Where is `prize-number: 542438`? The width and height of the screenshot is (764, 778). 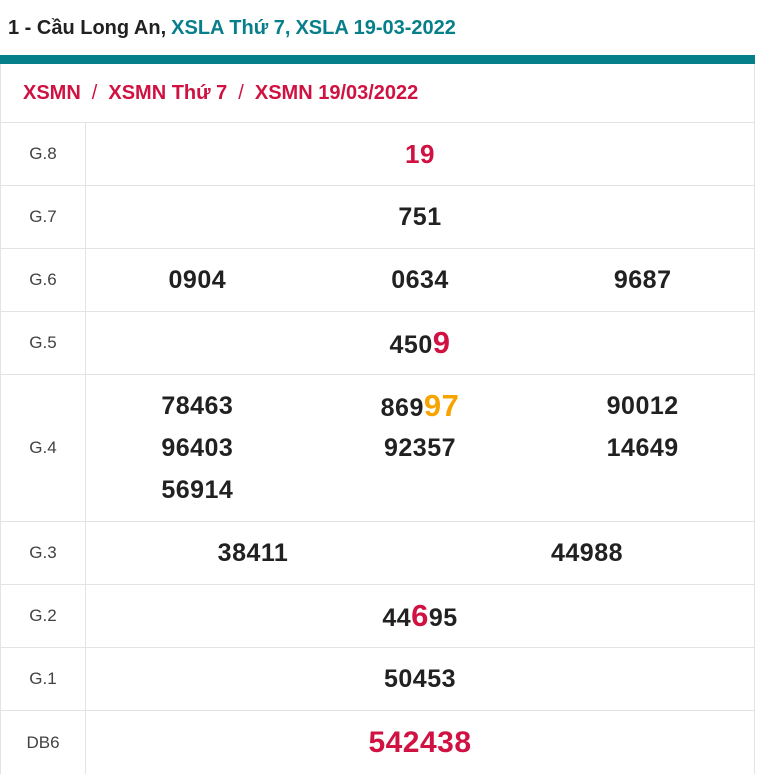
prize-number: 542438 is located at coordinates (420, 742).